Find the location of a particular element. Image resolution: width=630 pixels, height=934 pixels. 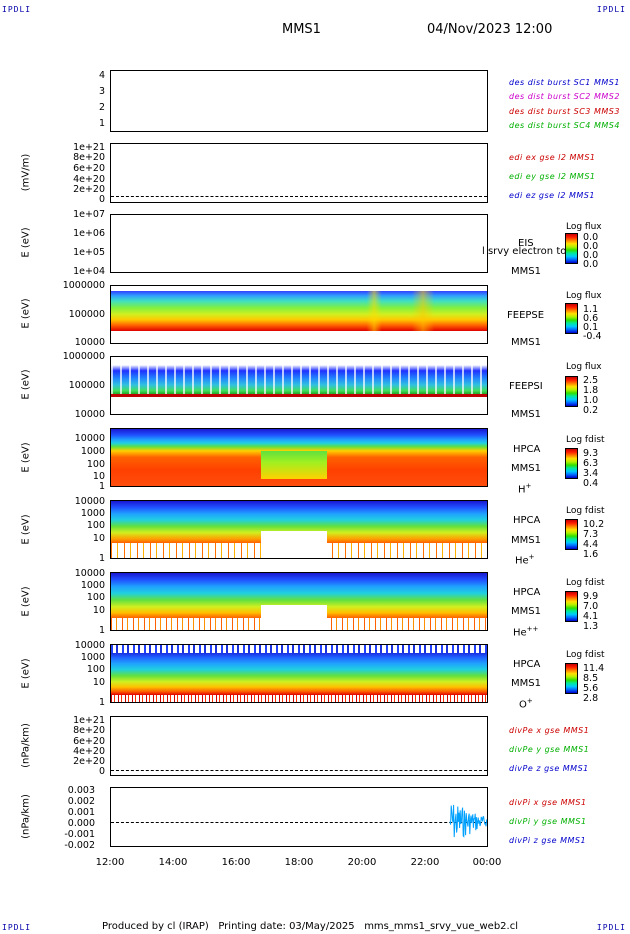

colorbar-value: 1.8 is located at coordinates (591, 390).